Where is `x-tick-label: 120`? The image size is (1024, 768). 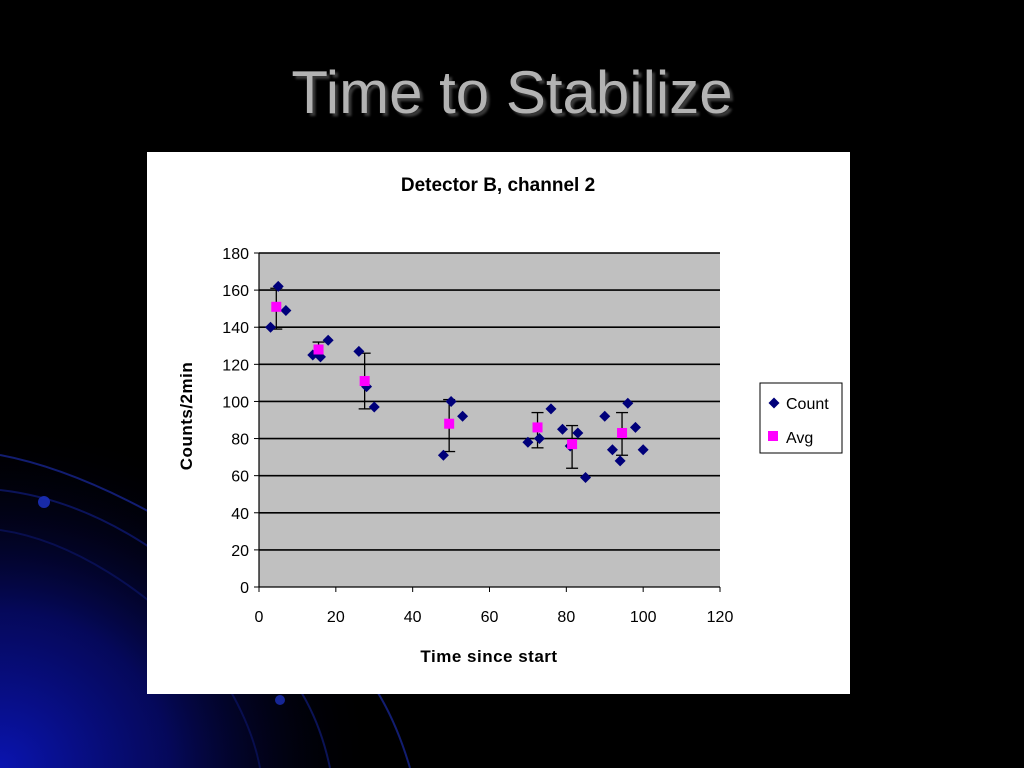
x-tick-label: 120 is located at coordinates (720, 617).